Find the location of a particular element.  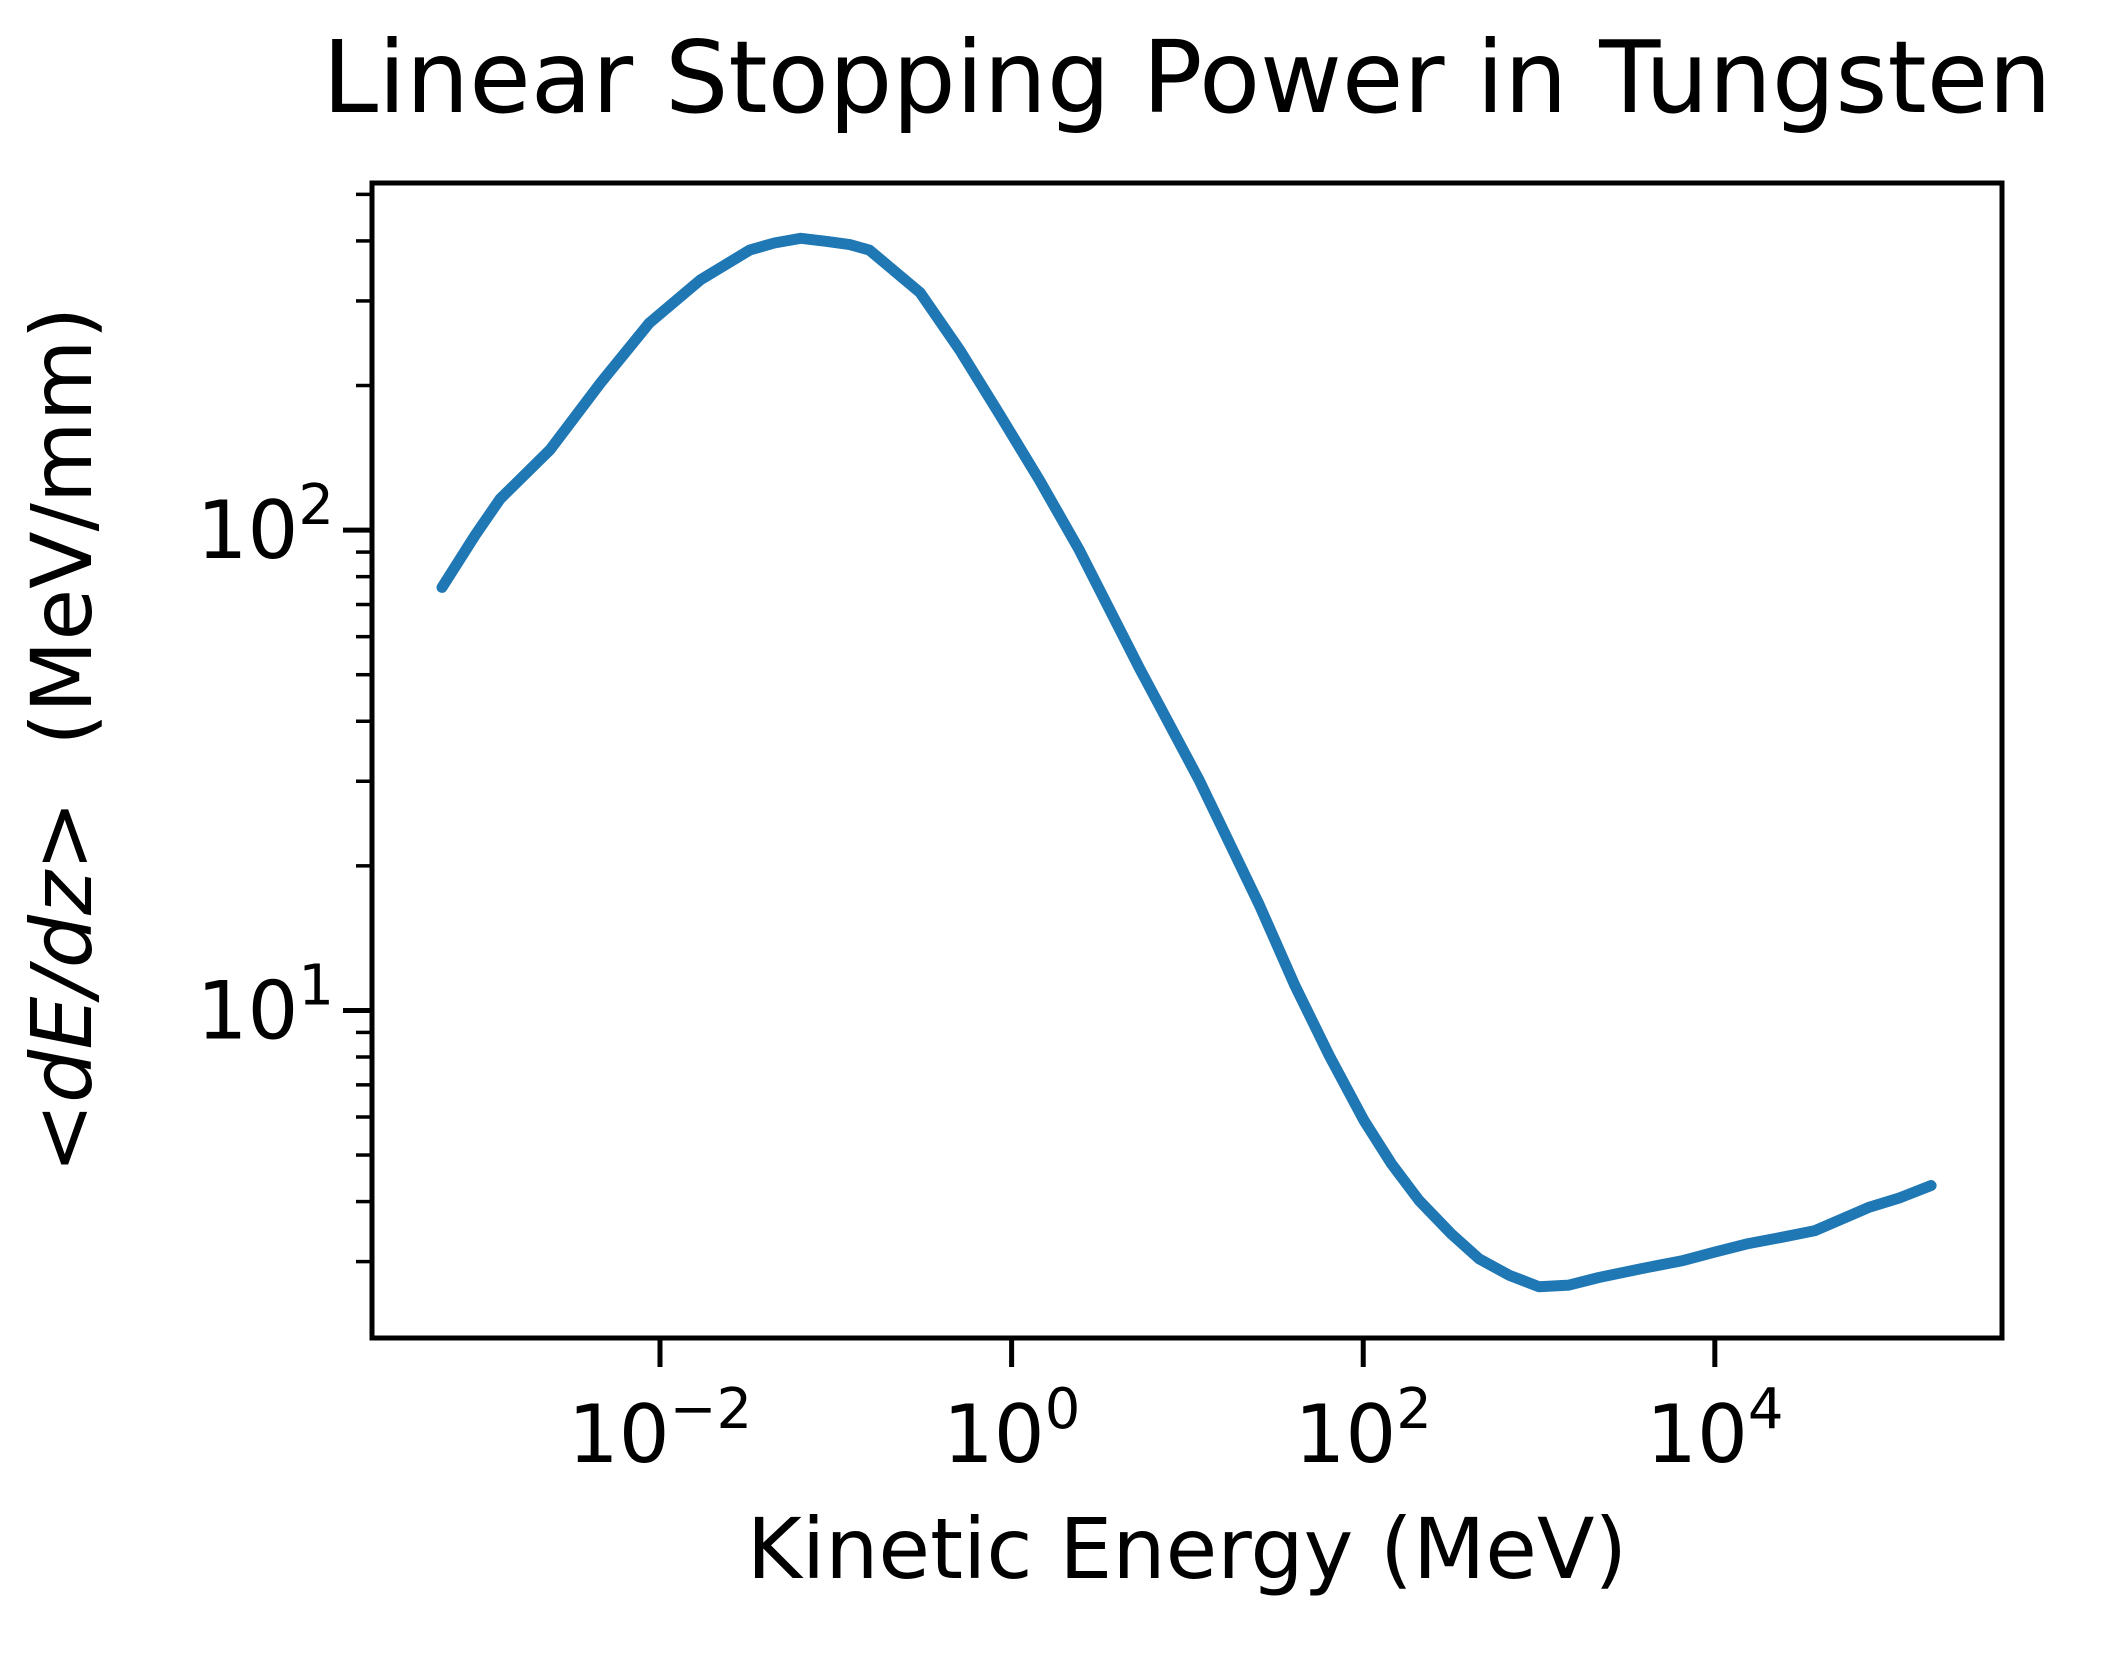

y-tick-label-exponent: 2 is located at coordinates (316, 505).